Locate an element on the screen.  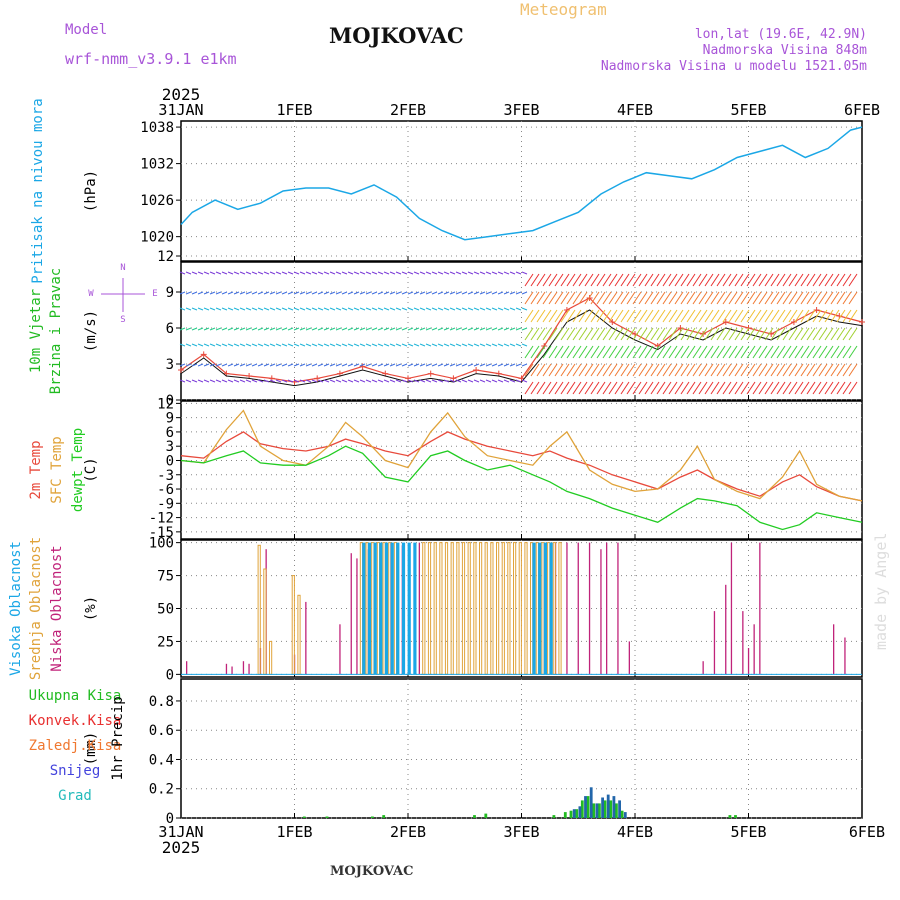
top-day-label: 3FEB is located at coordinates (521, 110).